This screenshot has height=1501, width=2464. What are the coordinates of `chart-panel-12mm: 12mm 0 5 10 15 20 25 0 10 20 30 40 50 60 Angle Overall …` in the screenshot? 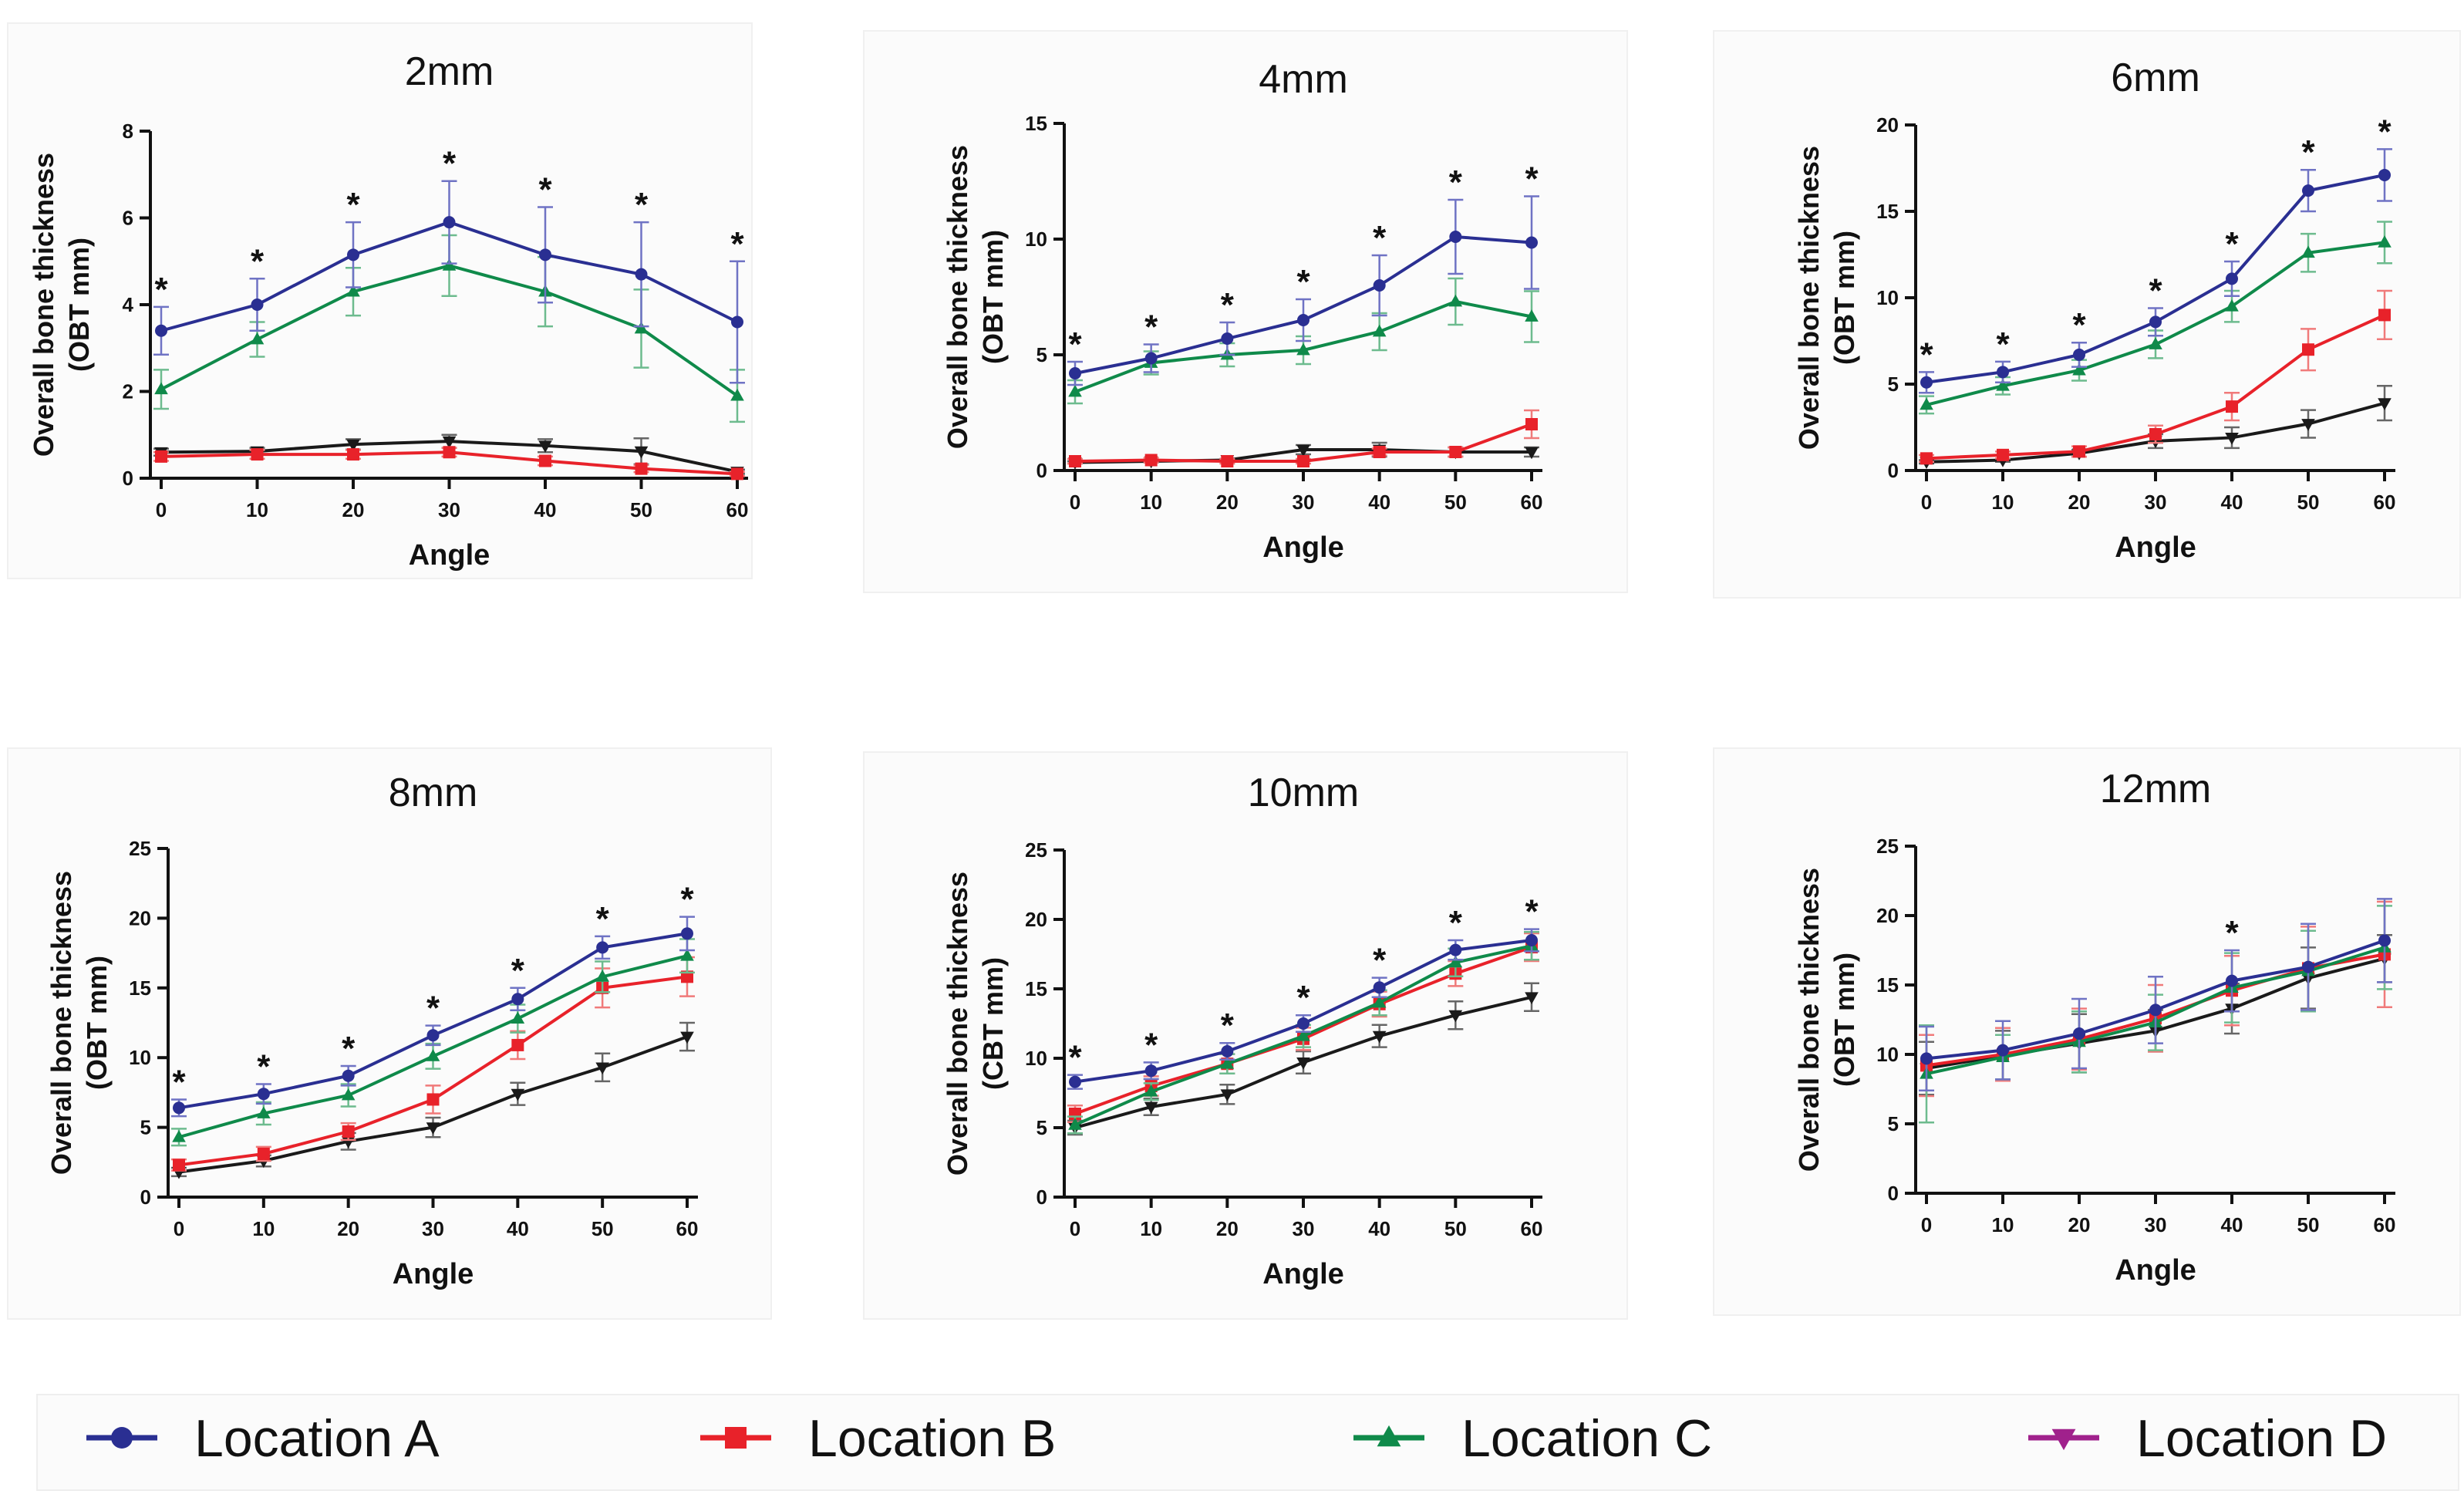 It's located at (2087, 1031).